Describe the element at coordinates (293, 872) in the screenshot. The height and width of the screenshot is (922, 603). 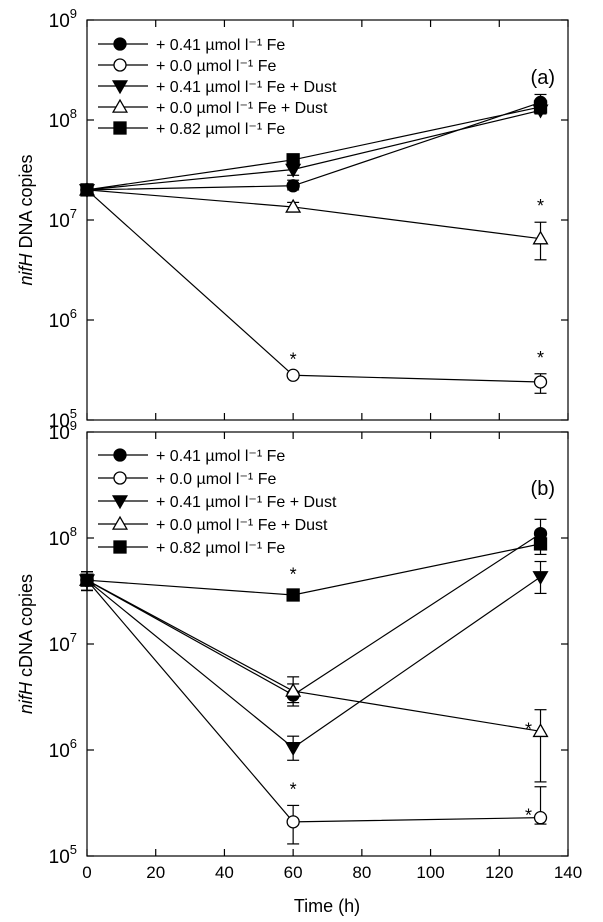
I see `x-tick-label: 60` at that location.